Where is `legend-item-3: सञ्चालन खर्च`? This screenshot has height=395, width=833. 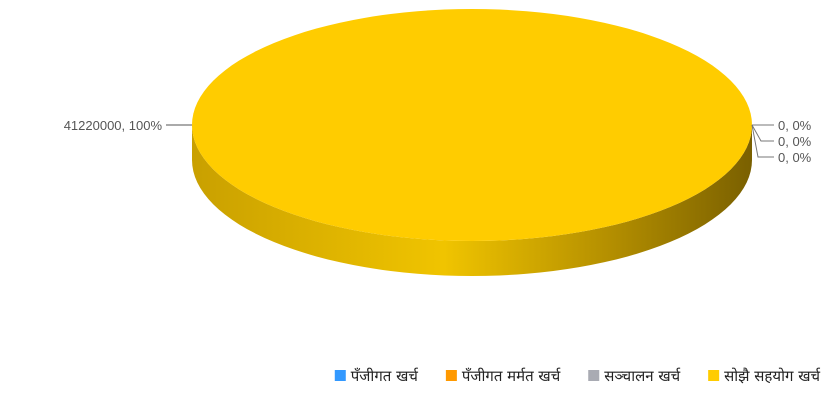 legend-item-3: सञ्चालन खर्च is located at coordinates (634, 376).